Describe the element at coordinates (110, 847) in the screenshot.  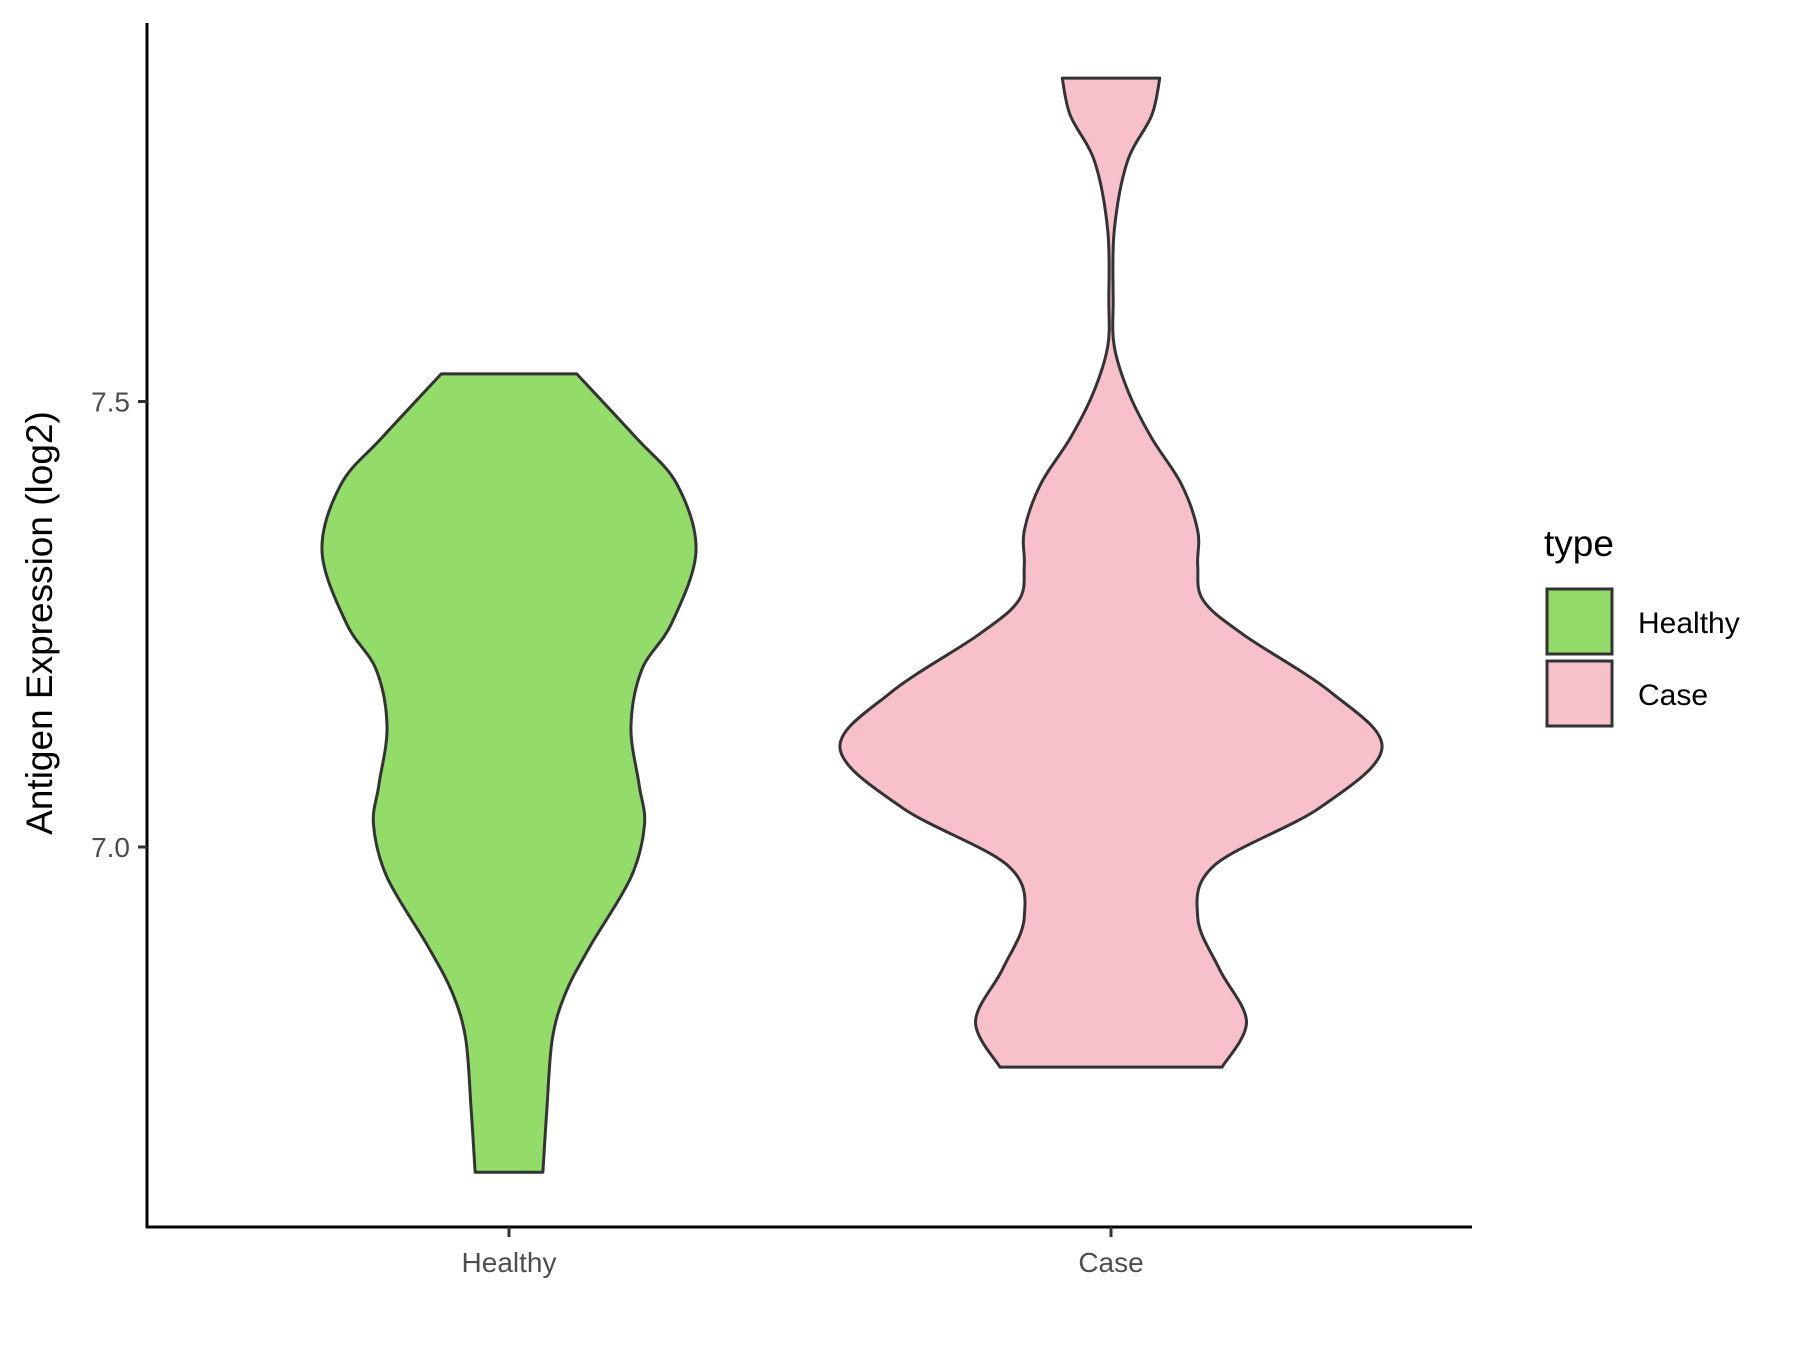
I see `y-tick-label: 7.0` at that location.